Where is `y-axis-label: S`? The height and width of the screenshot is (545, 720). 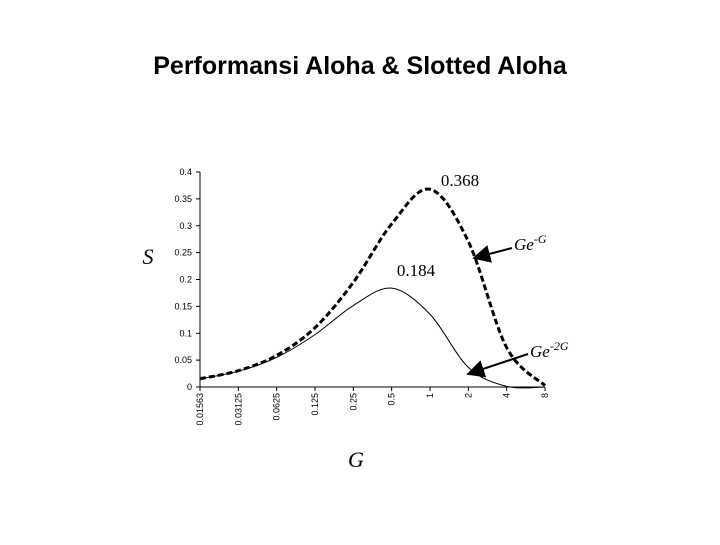
y-axis-label: S is located at coordinates (148, 256).